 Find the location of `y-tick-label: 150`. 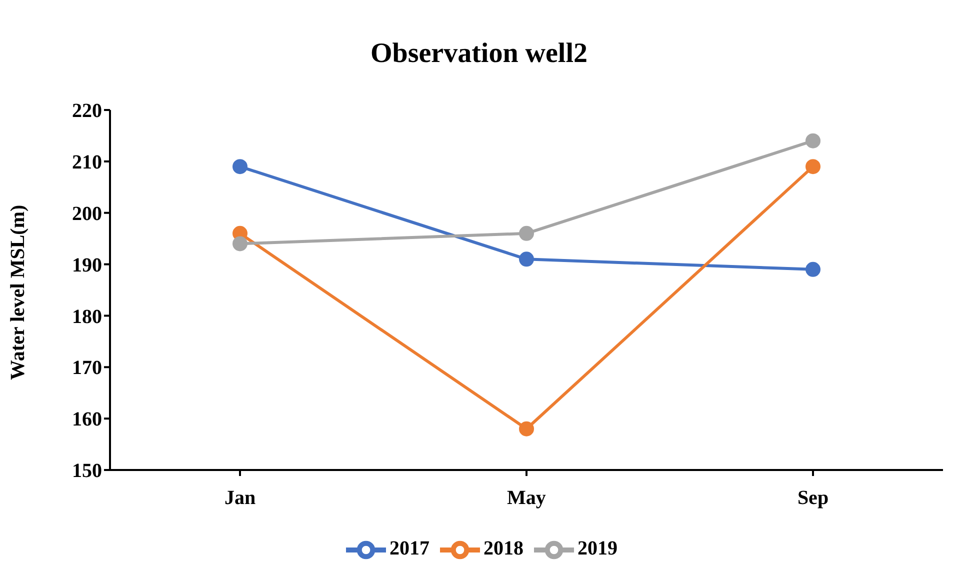

y-tick-label: 150 is located at coordinates (87, 471).